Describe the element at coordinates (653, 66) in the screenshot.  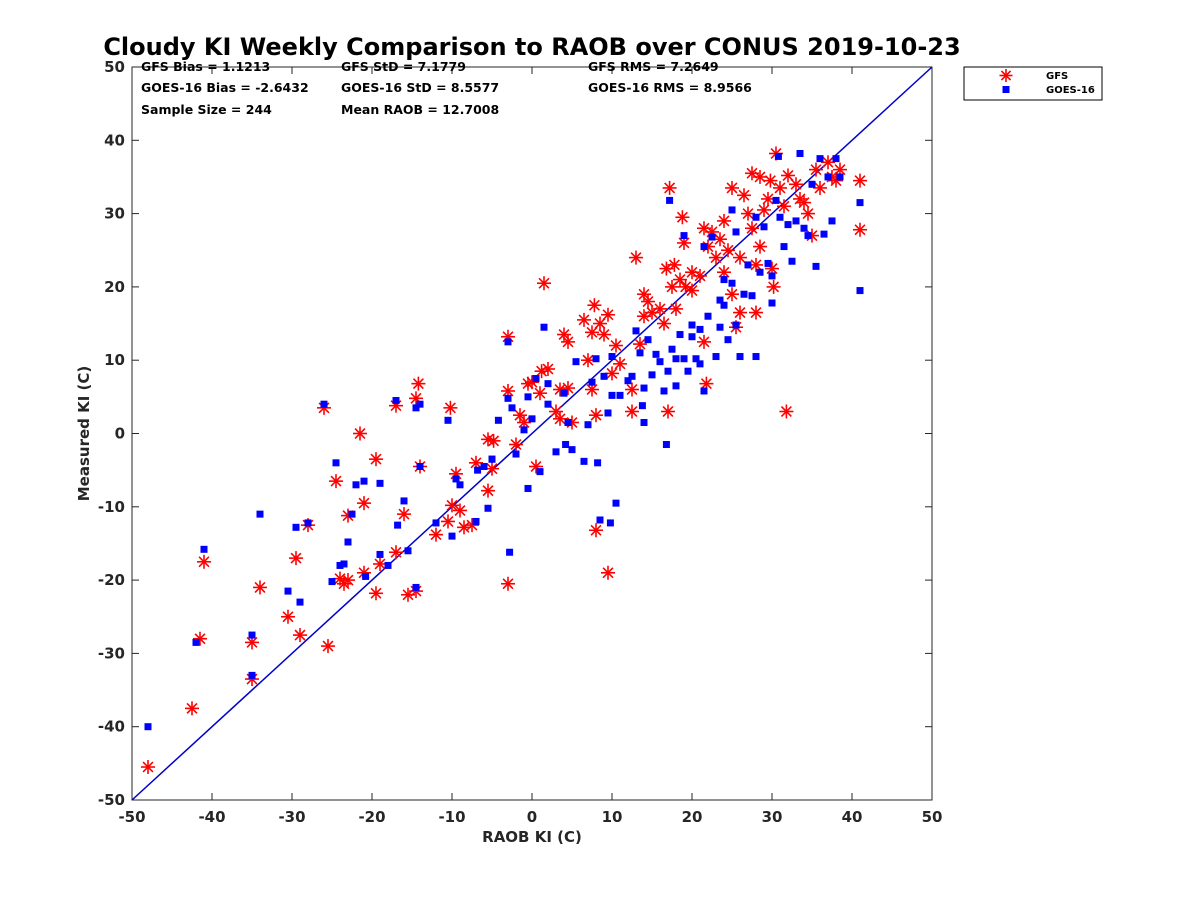
I see `stat-text: GFS RMS = 7.2649` at that location.